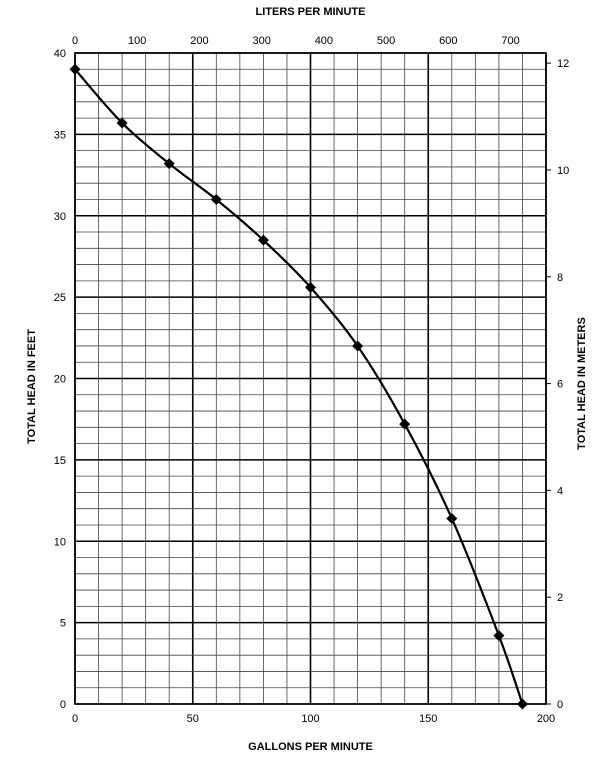 The width and height of the screenshot is (612, 760). What do you see at coordinates (63, 624) in the screenshot?
I see `y-tick-label: 5` at bounding box center [63, 624].